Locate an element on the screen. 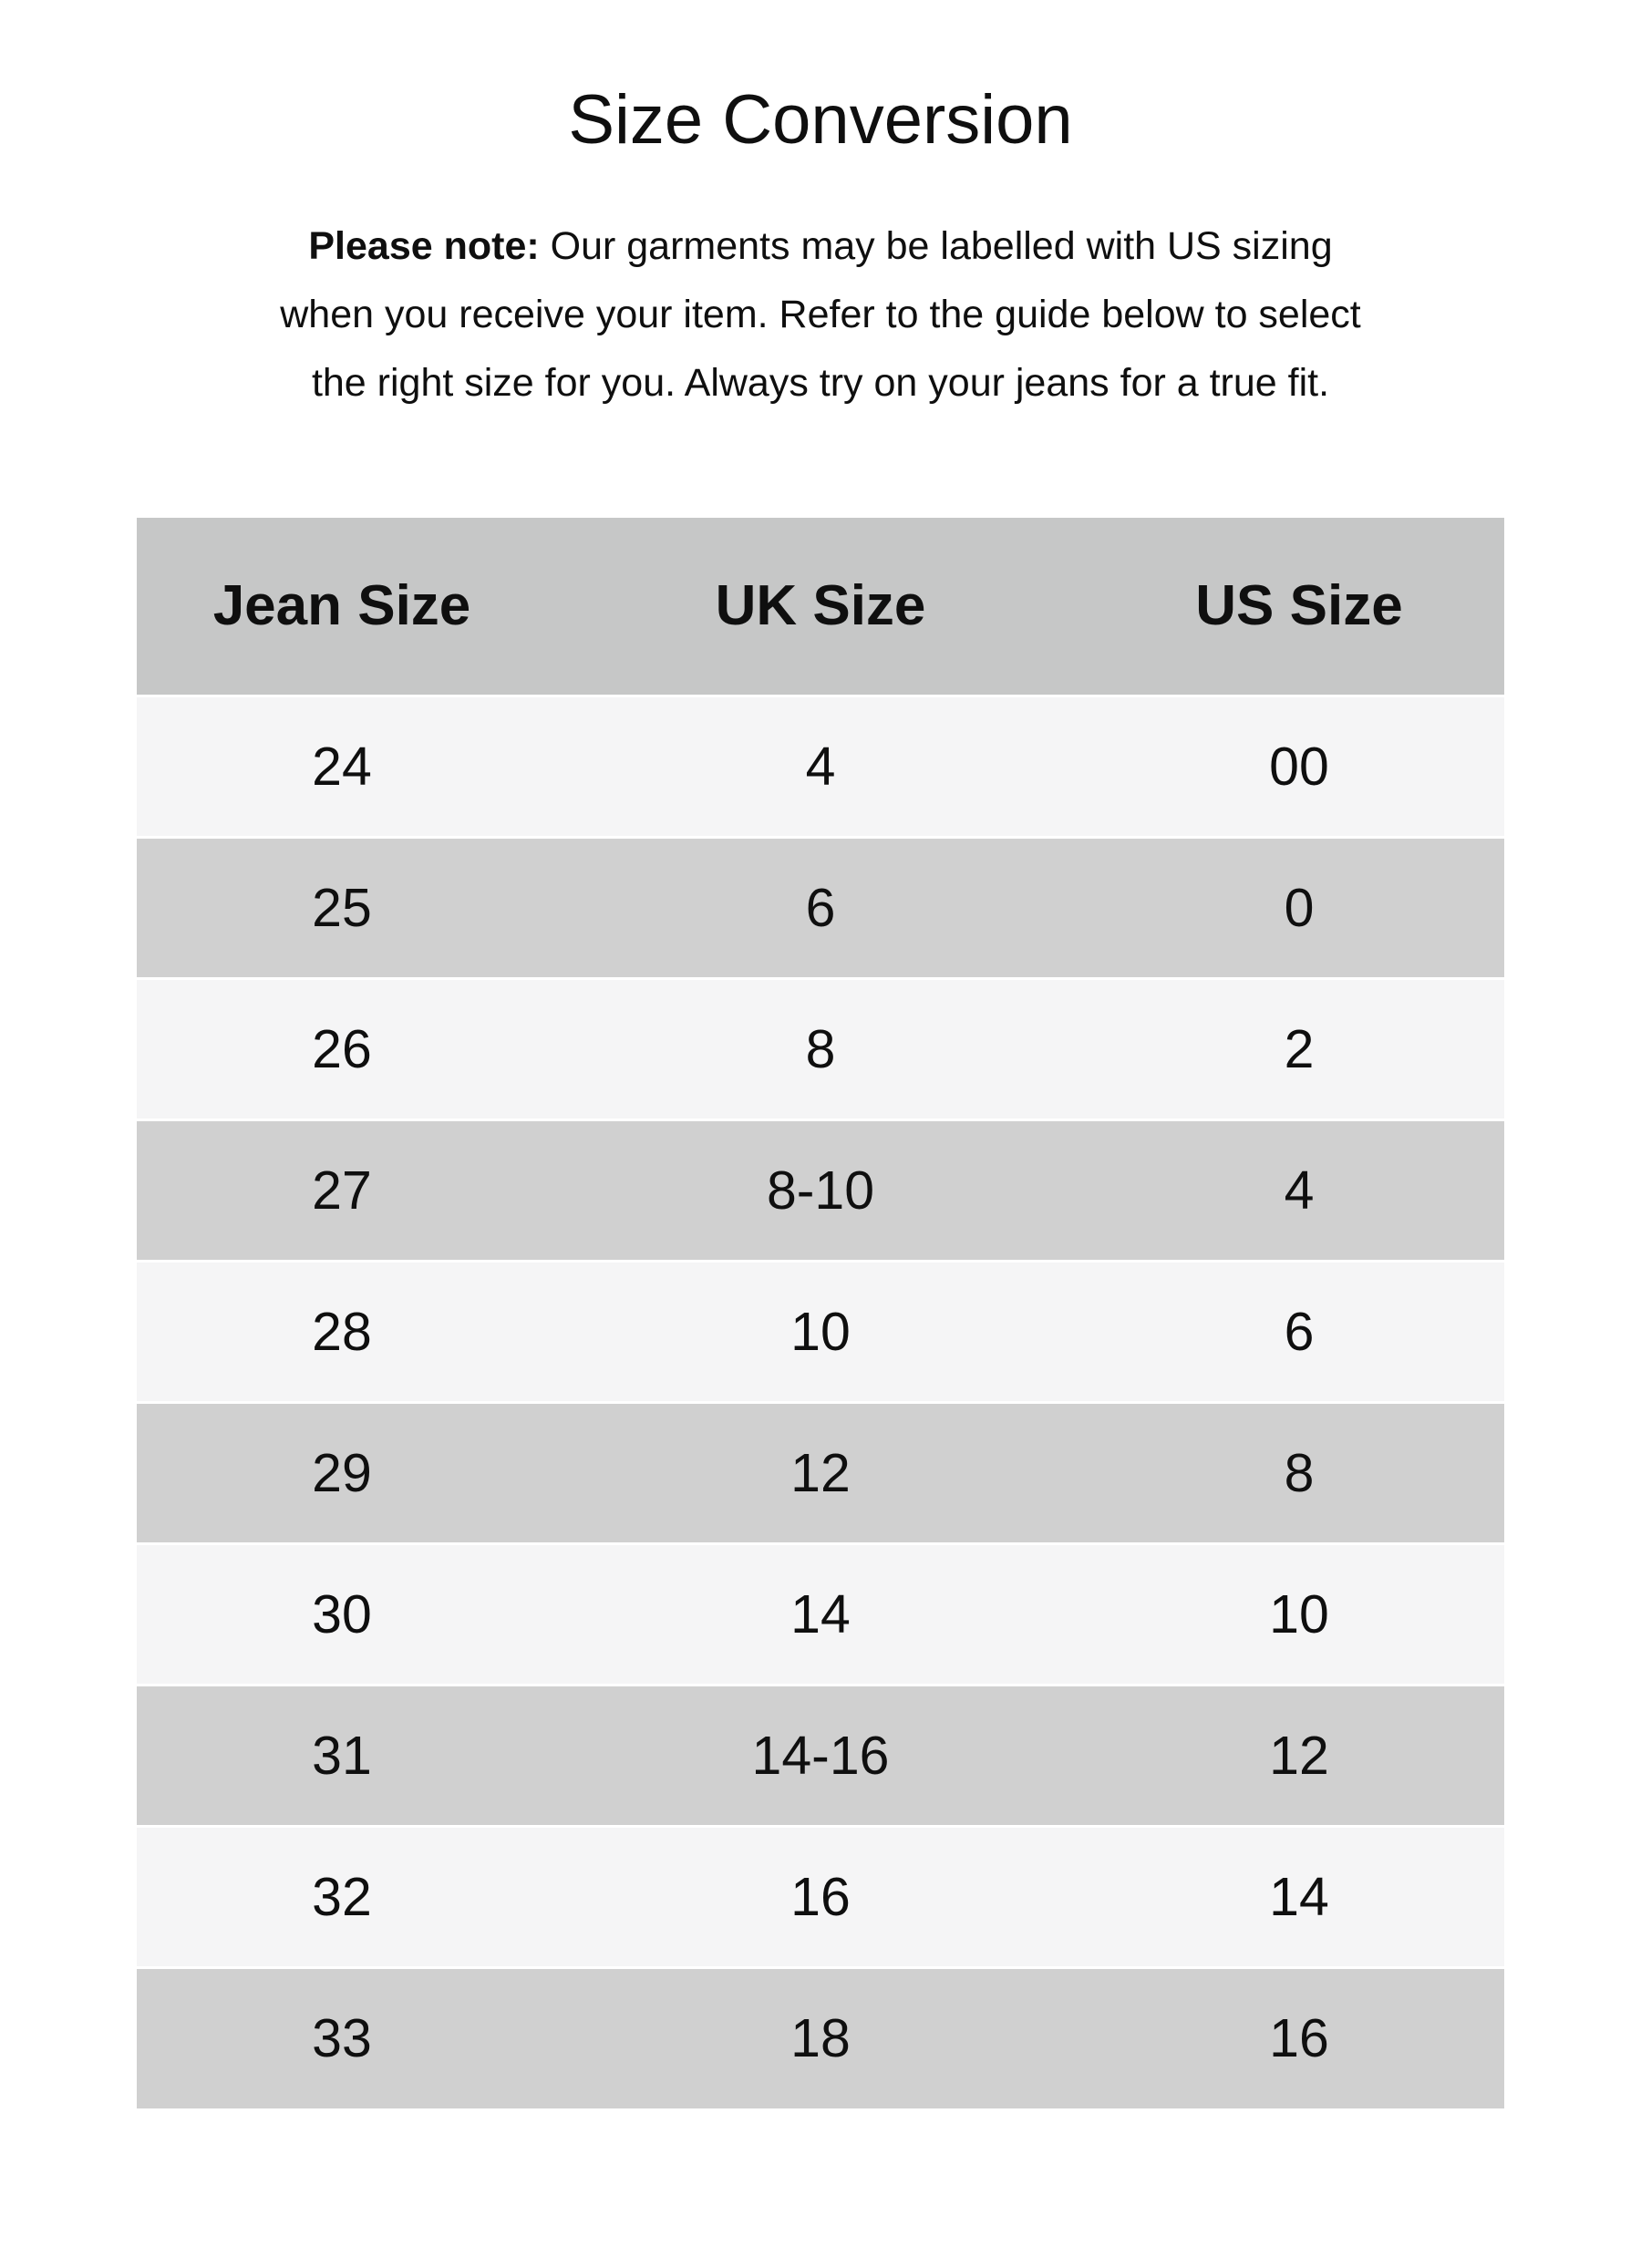 This screenshot has height=2268, width=1641. table-row: 32 16 14 is located at coordinates (820, 1895).